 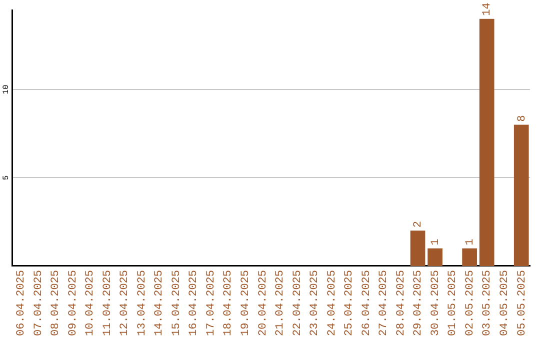 I want to click on x-tick-label: 29.04.2025, so click(x=418, y=303).